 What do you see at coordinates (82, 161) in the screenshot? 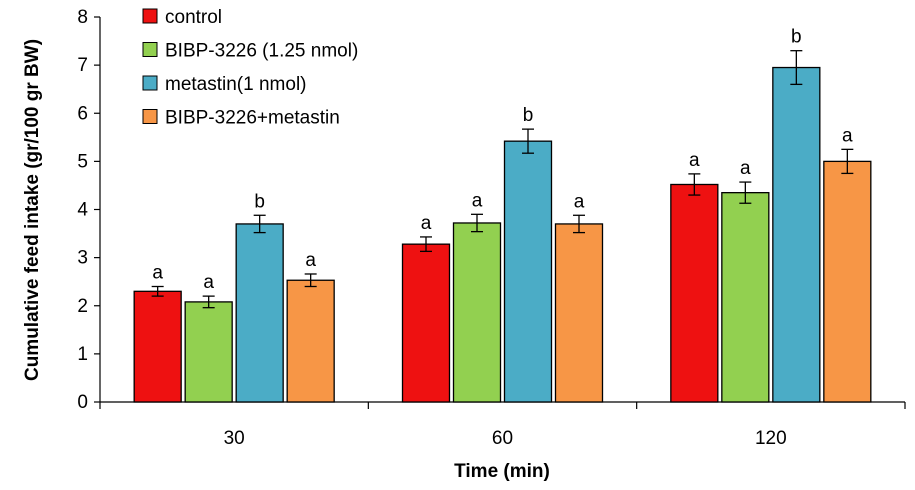
I see `y-tick-label: 5` at bounding box center [82, 161].